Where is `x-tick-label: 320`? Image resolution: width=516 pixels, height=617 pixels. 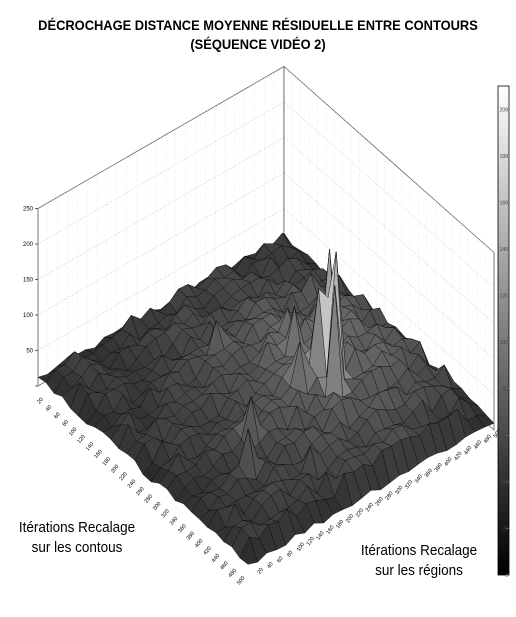 x-tick-label: 320 is located at coordinates (165, 513).